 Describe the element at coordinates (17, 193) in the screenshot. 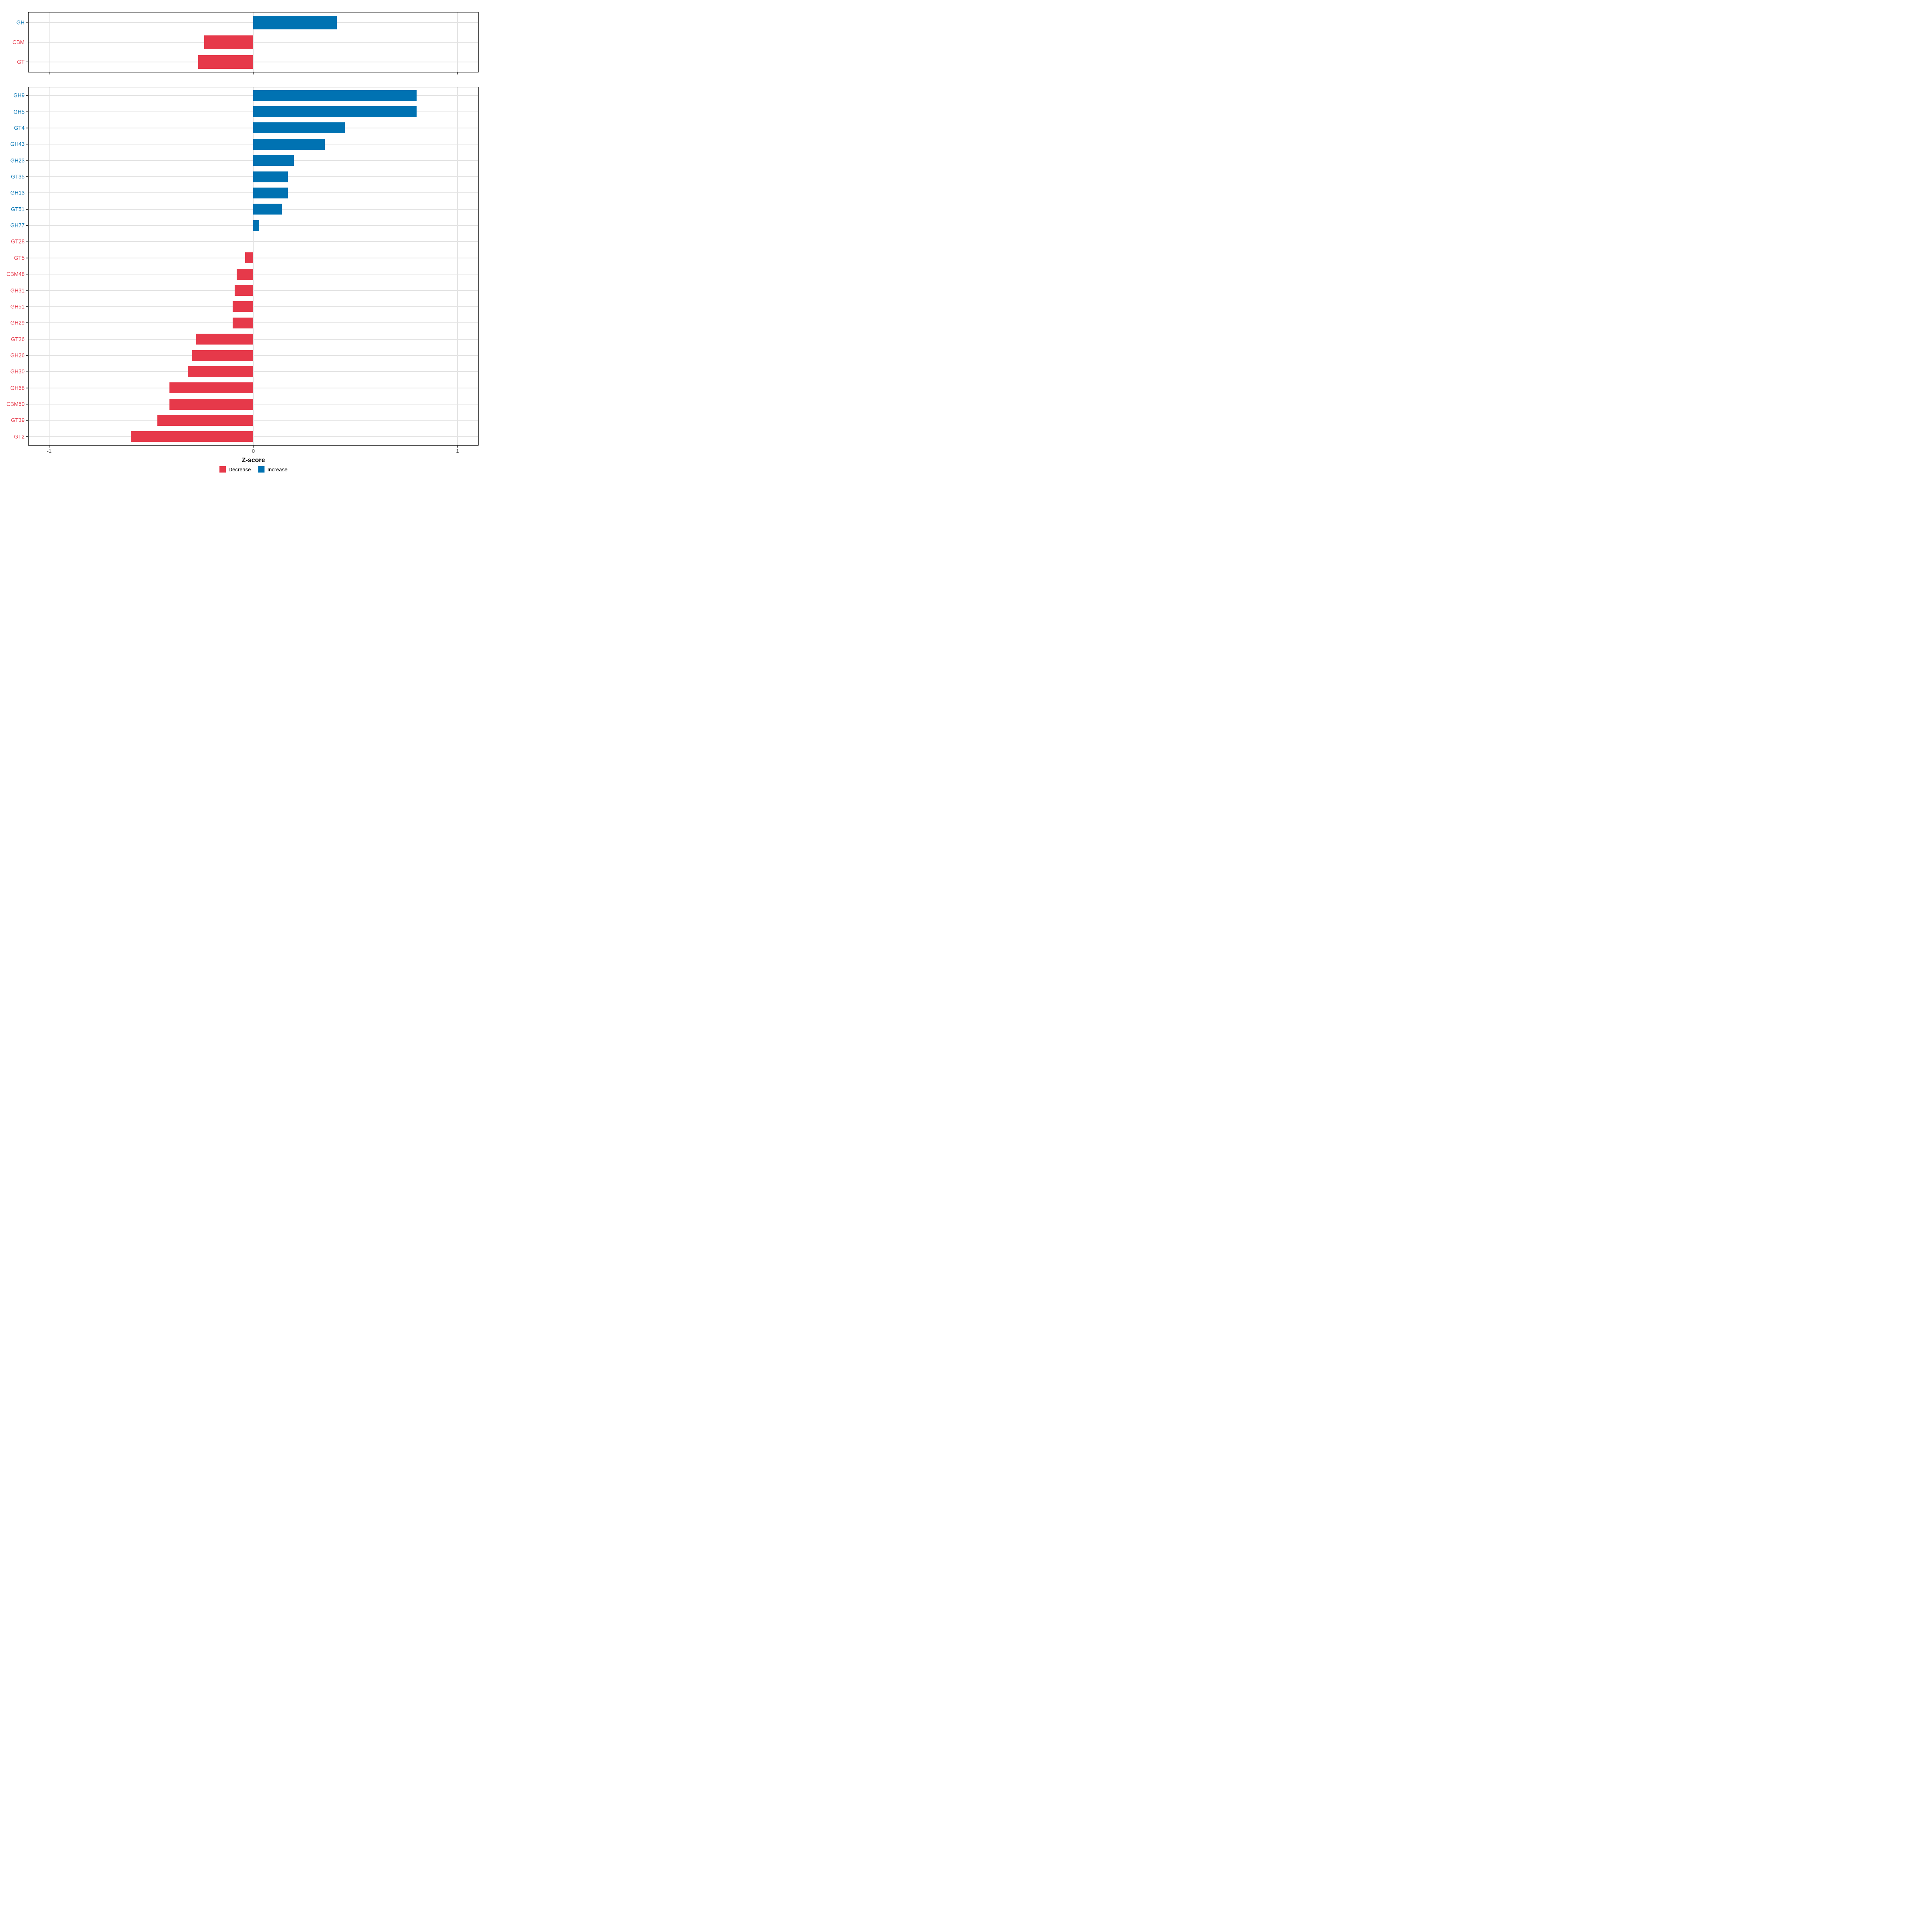

I see `category-label: GH13` at that location.